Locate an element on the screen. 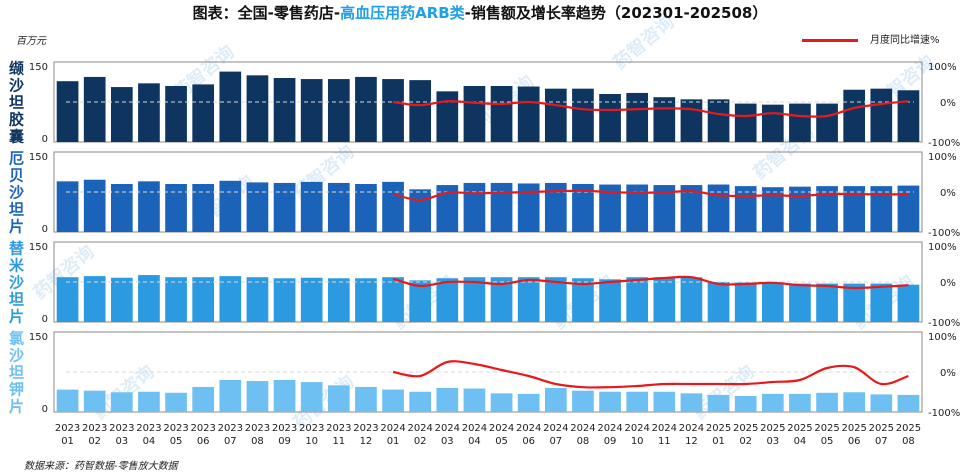 The height and width of the screenshot is (472, 960). y-right-tick-max: 100% is located at coordinates (942, 247).